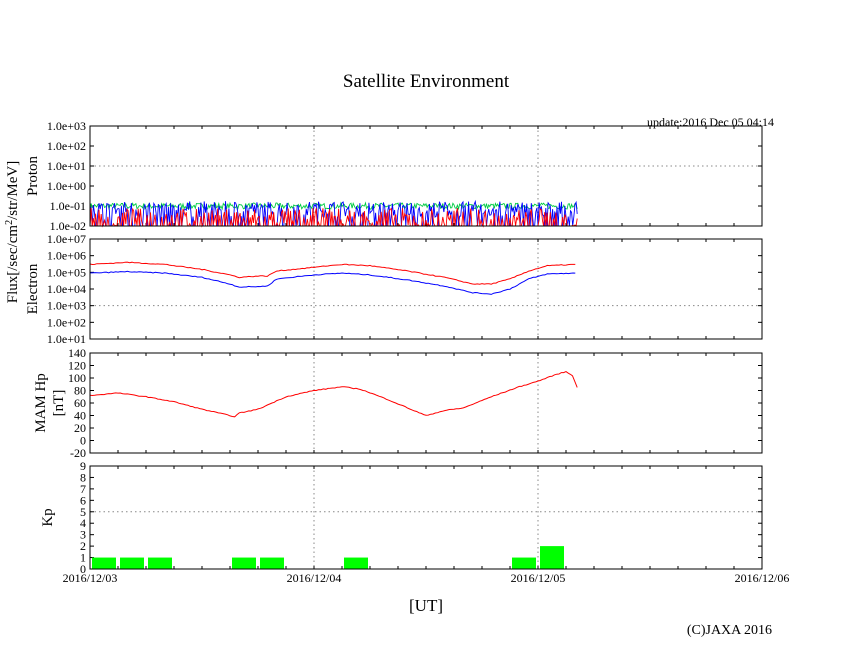 This screenshot has width=846, height=655. Describe the element at coordinates (80, 403) in the screenshot. I see `y-tick-label: 60` at that location.